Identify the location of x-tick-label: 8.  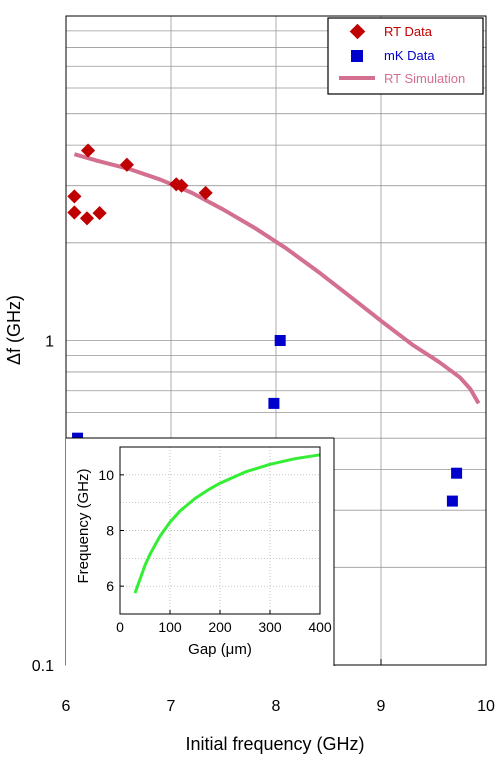
(276, 706).